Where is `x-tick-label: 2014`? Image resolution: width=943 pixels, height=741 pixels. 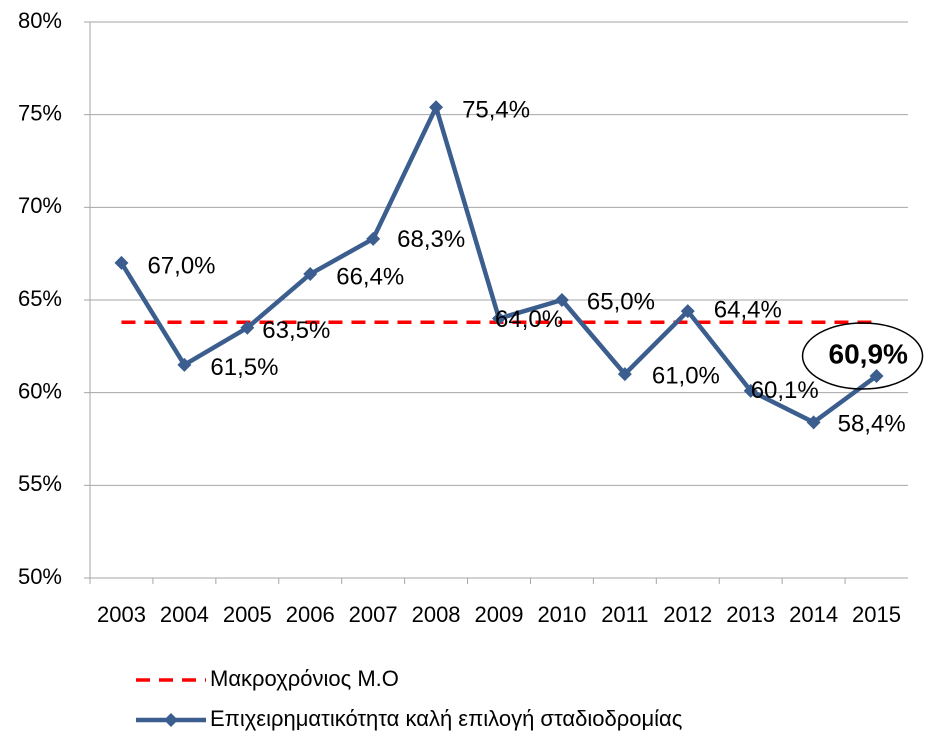
x-tick-label: 2014 is located at coordinates (813, 614).